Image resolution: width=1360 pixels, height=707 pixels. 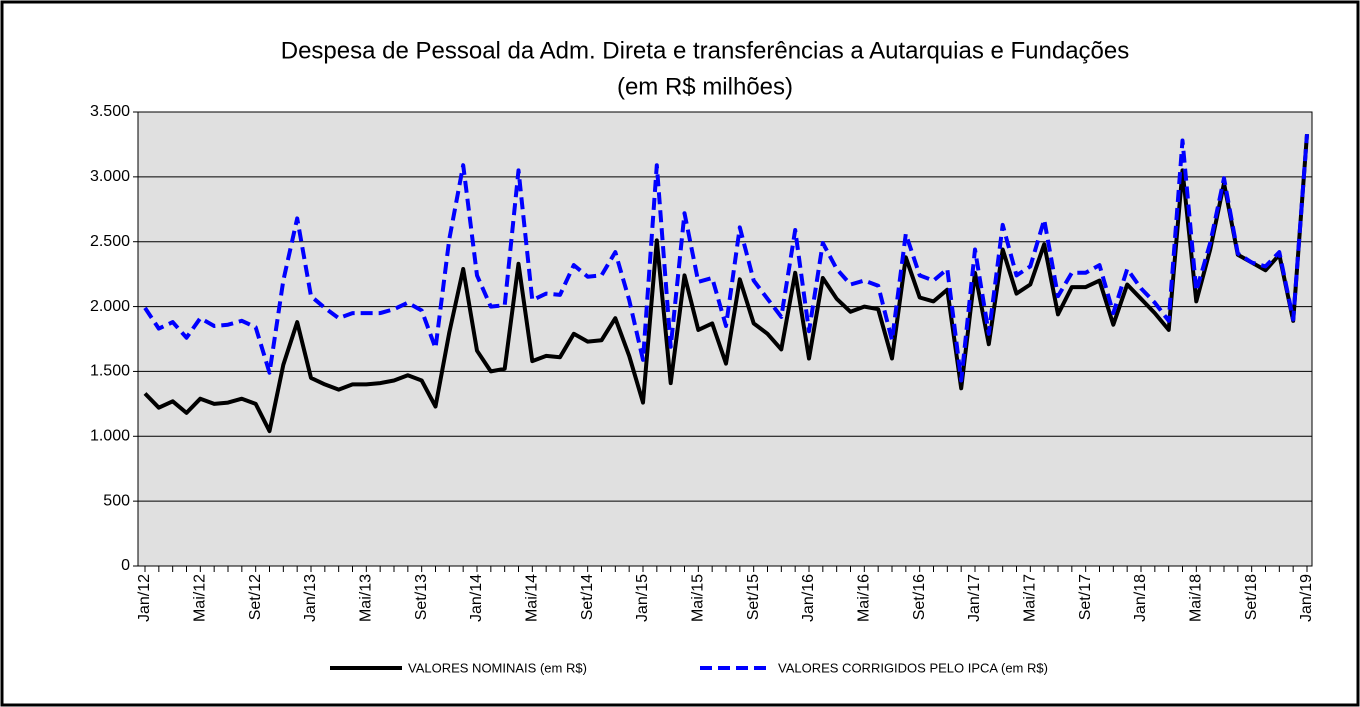 I want to click on x-tick-label: Set/15, so click(x=753, y=597).